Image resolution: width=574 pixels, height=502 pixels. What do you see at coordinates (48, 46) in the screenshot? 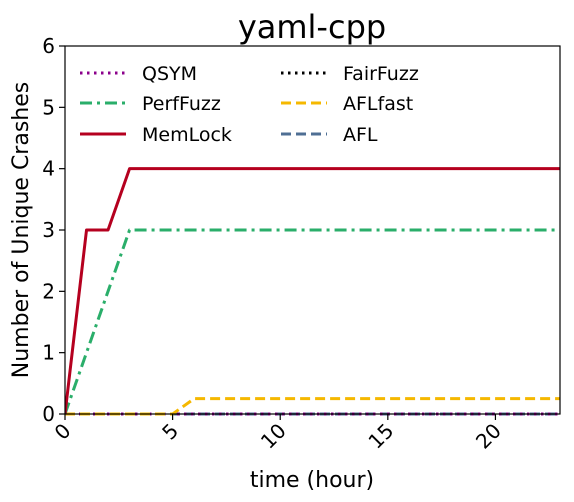
I see `y-tick-label: 6` at bounding box center [48, 46].